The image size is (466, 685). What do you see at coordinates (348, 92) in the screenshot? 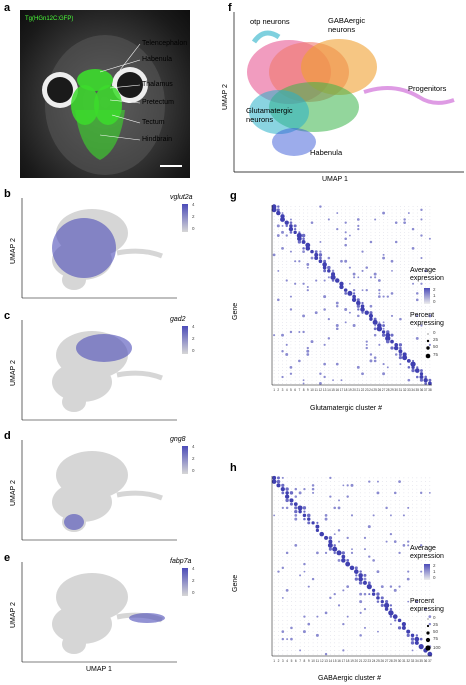
I see `umap-clusters` at bounding box center [348, 92].